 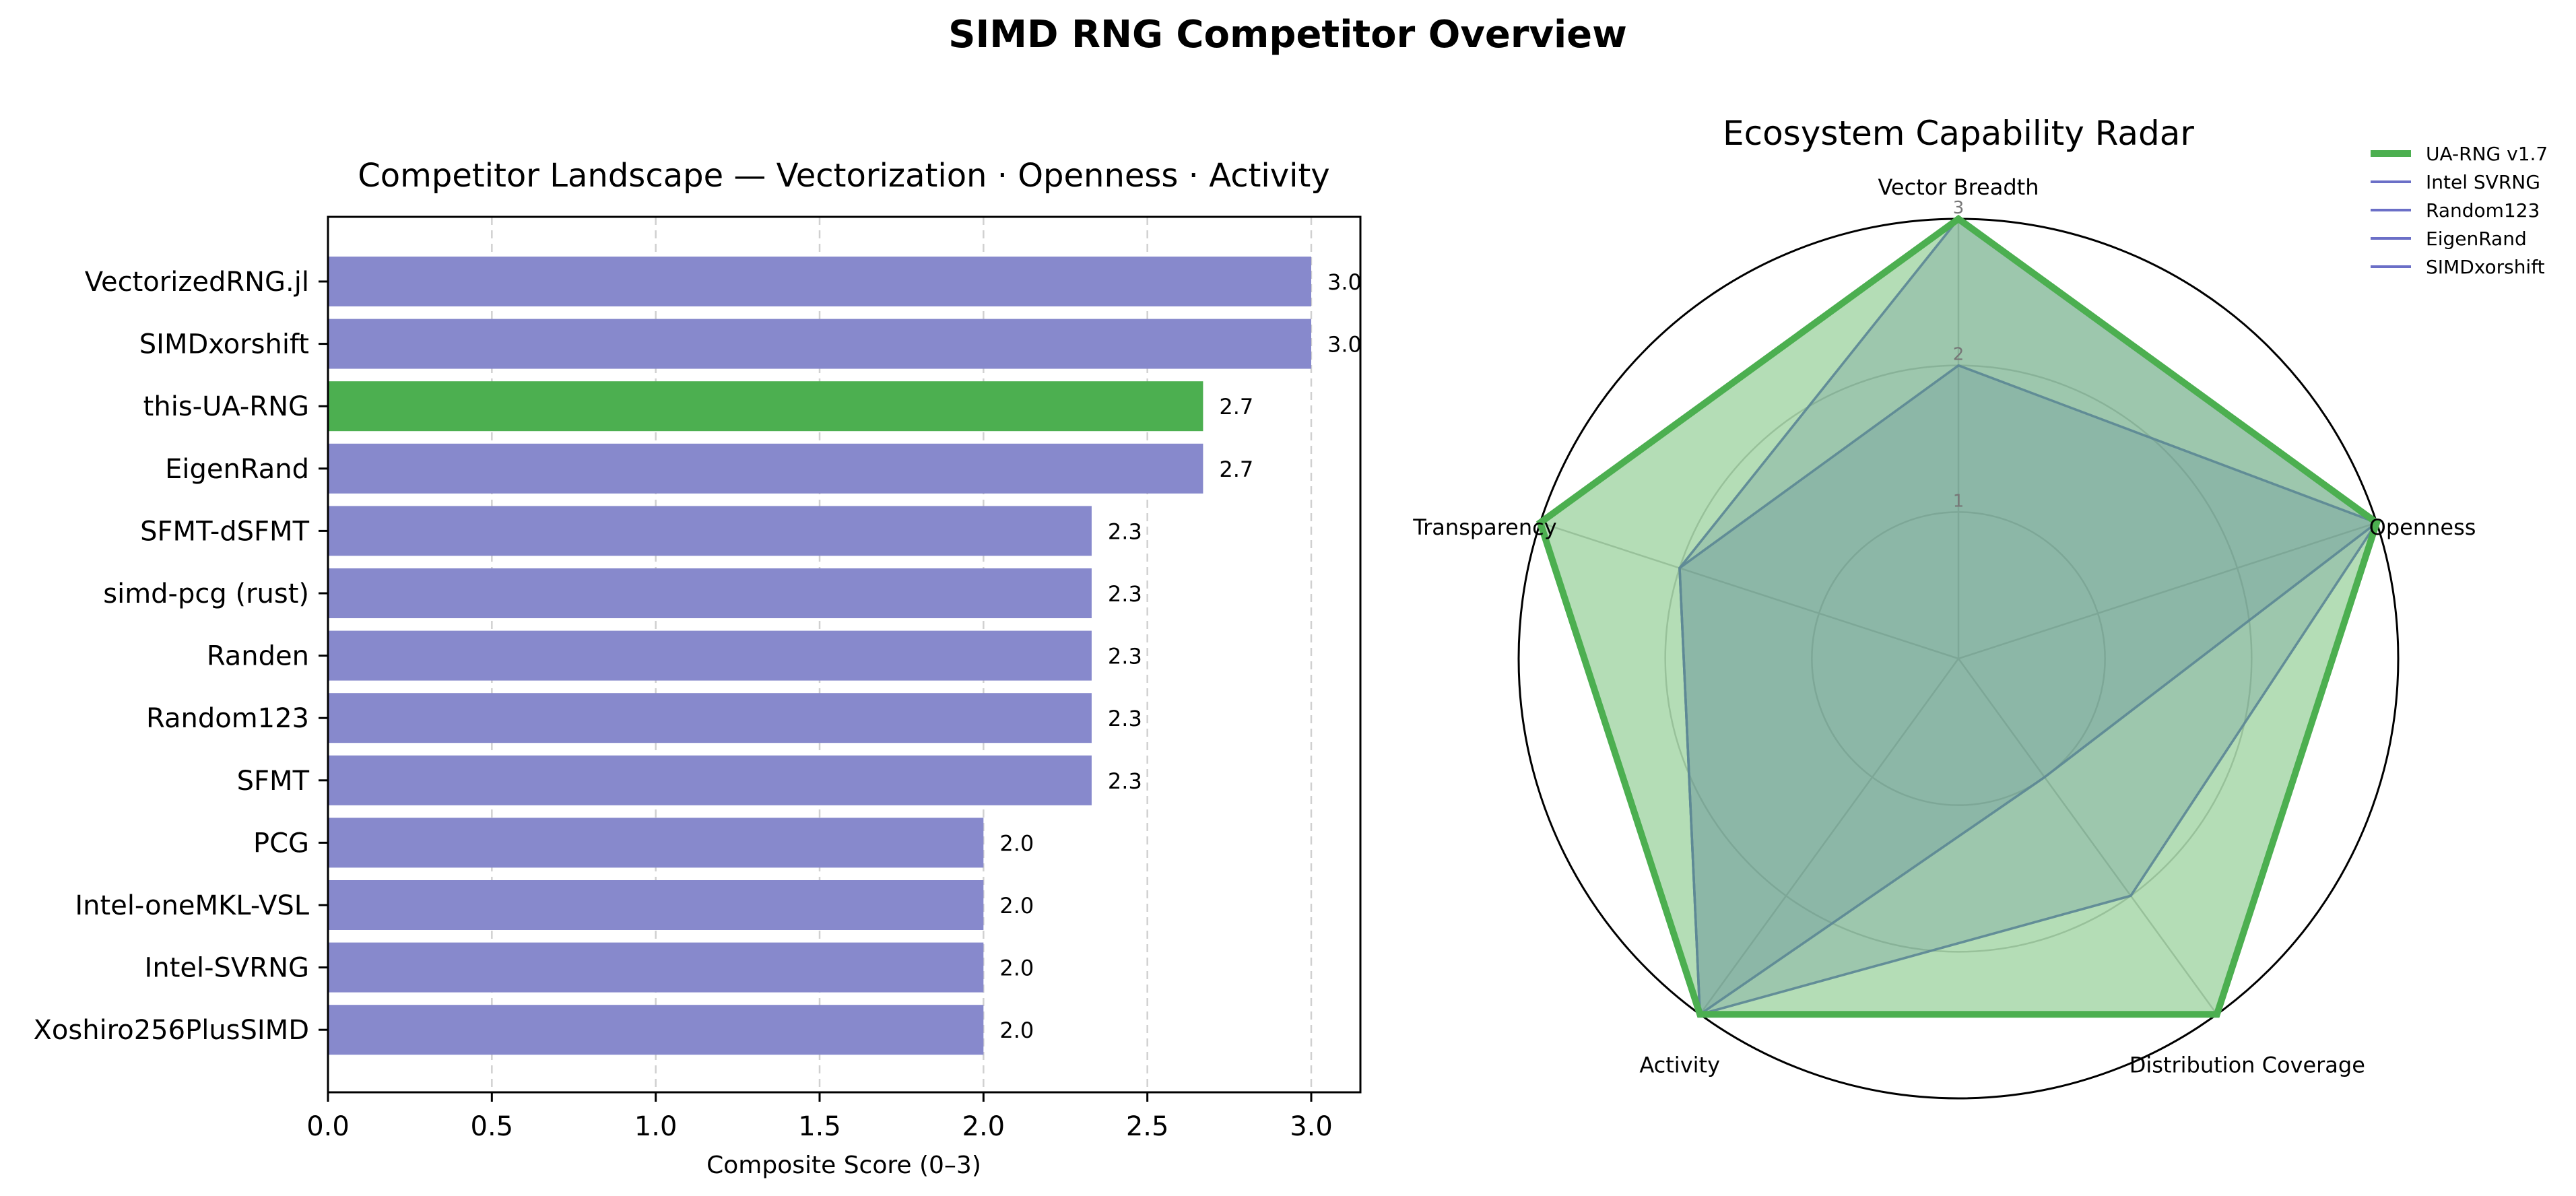 What do you see at coordinates (1958, 187) in the screenshot?
I see `radar-axis-label: Vector Breadth` at bounding box center [1958, 187].